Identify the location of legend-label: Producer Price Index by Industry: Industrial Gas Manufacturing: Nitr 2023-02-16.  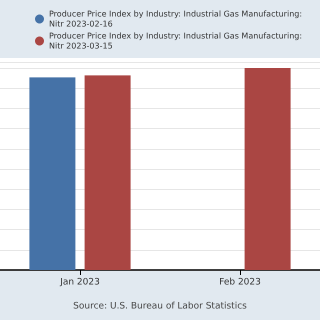
(177, 19).